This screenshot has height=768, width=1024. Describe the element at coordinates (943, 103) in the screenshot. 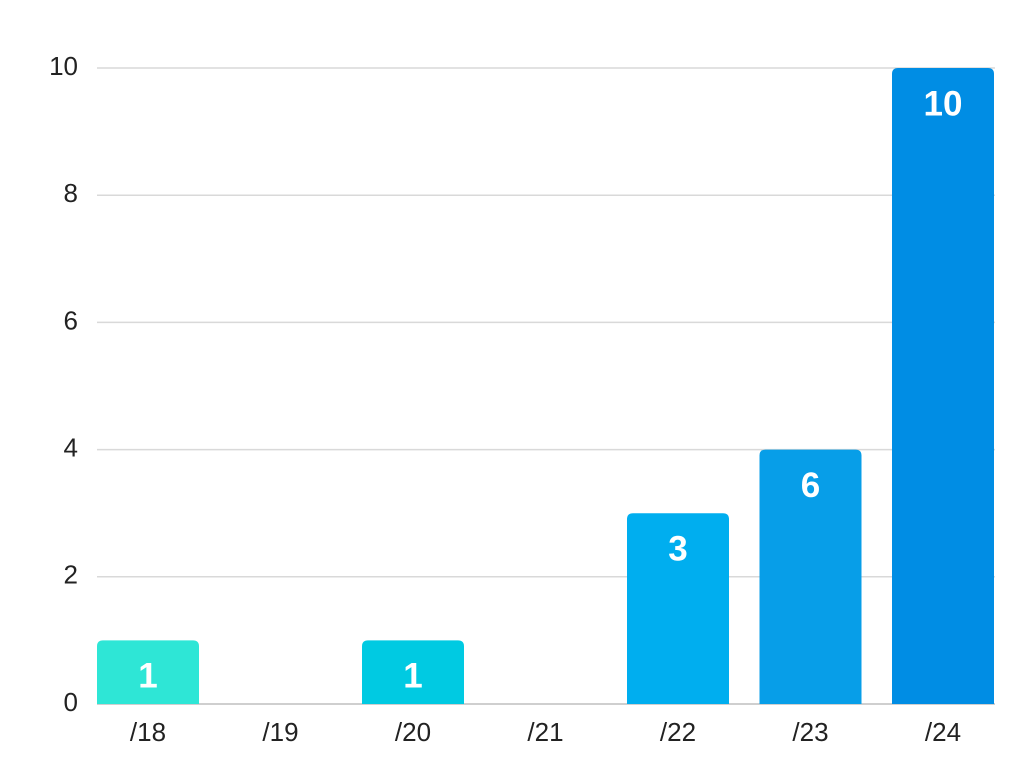

I see `bar-label: 10` at that location.